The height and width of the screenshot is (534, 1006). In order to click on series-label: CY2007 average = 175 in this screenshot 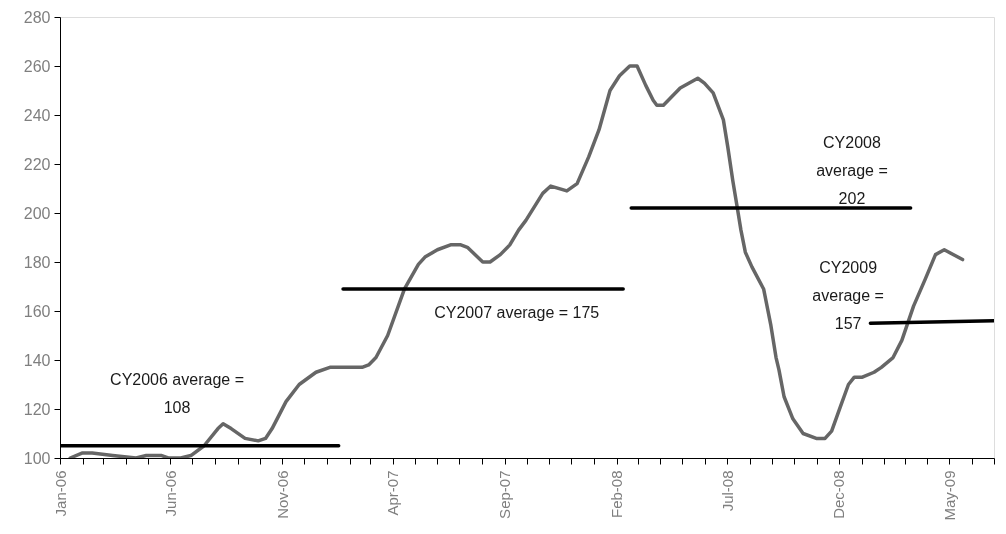, I will do `click(517, 312)`.